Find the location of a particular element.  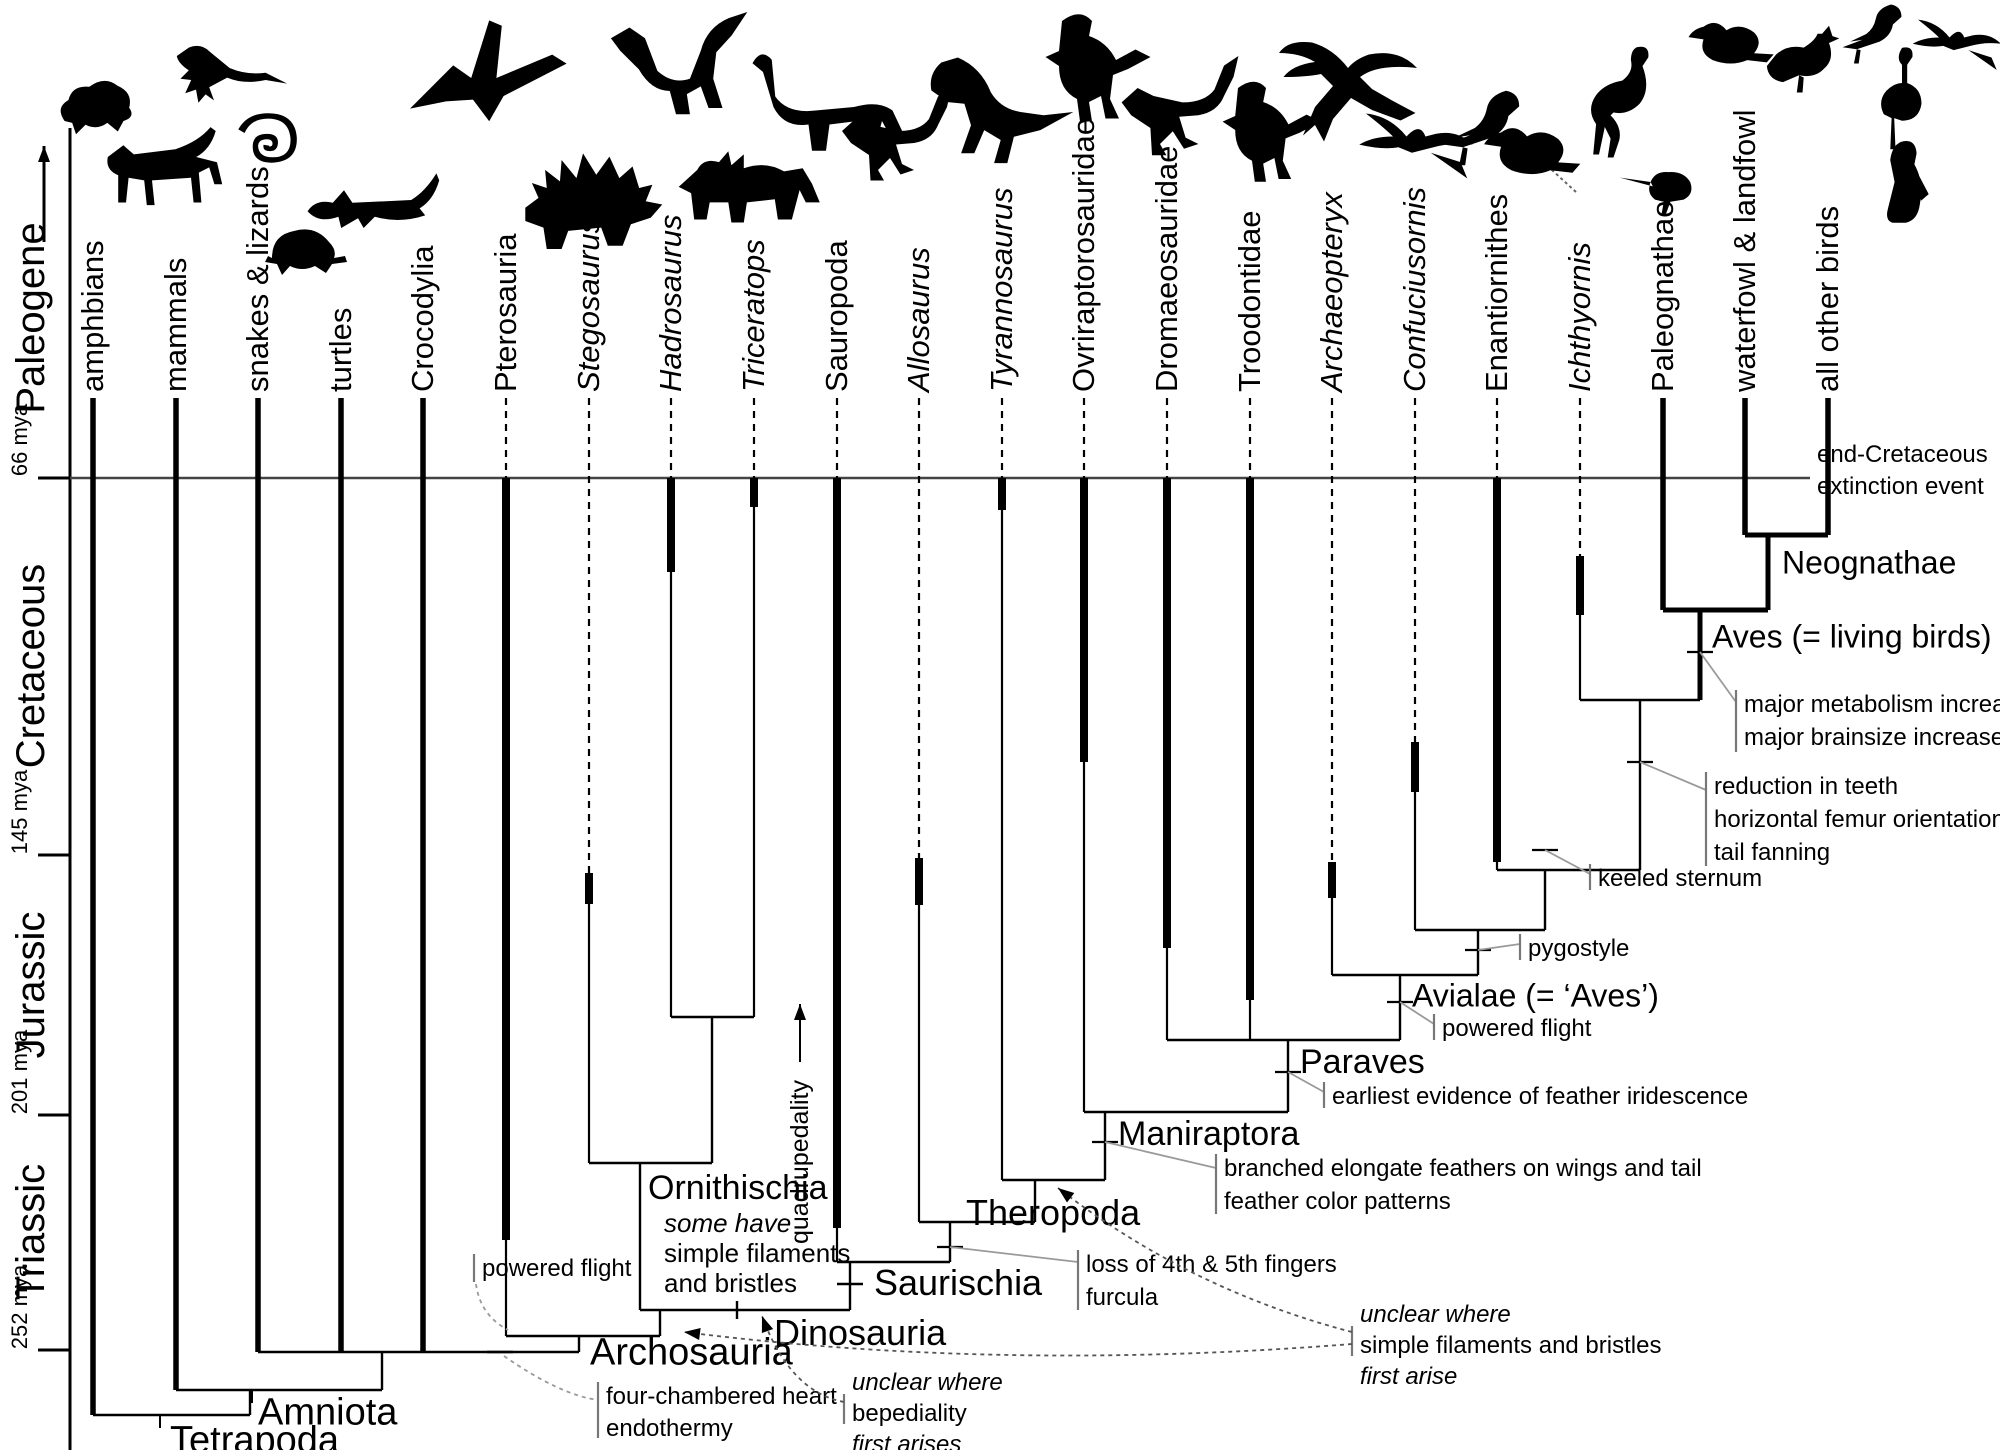

clade-label-amniota: Amniota is located at coordinates (328, 1412).